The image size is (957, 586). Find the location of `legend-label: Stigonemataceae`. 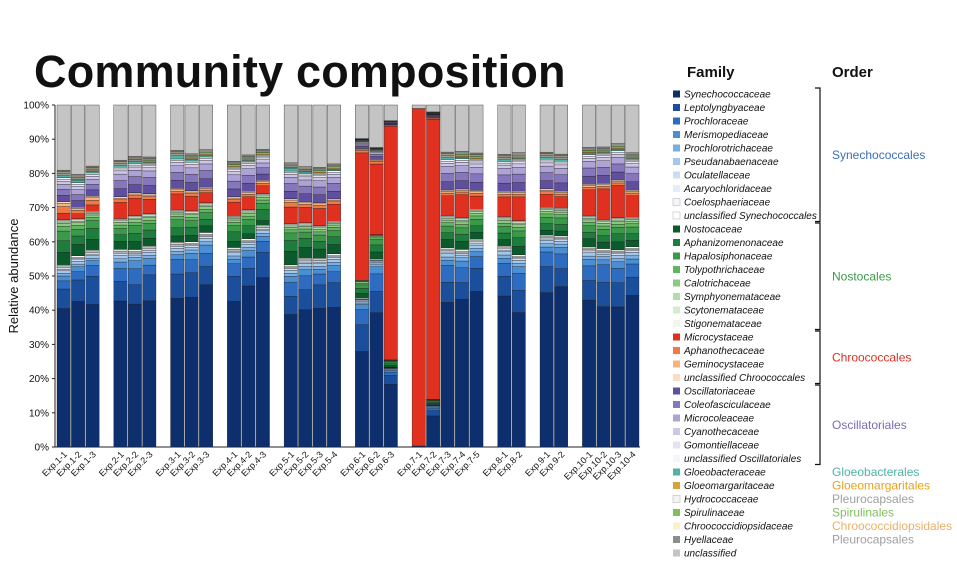

legend-label: Stigonemataceae is located at coordinates (723, 324).